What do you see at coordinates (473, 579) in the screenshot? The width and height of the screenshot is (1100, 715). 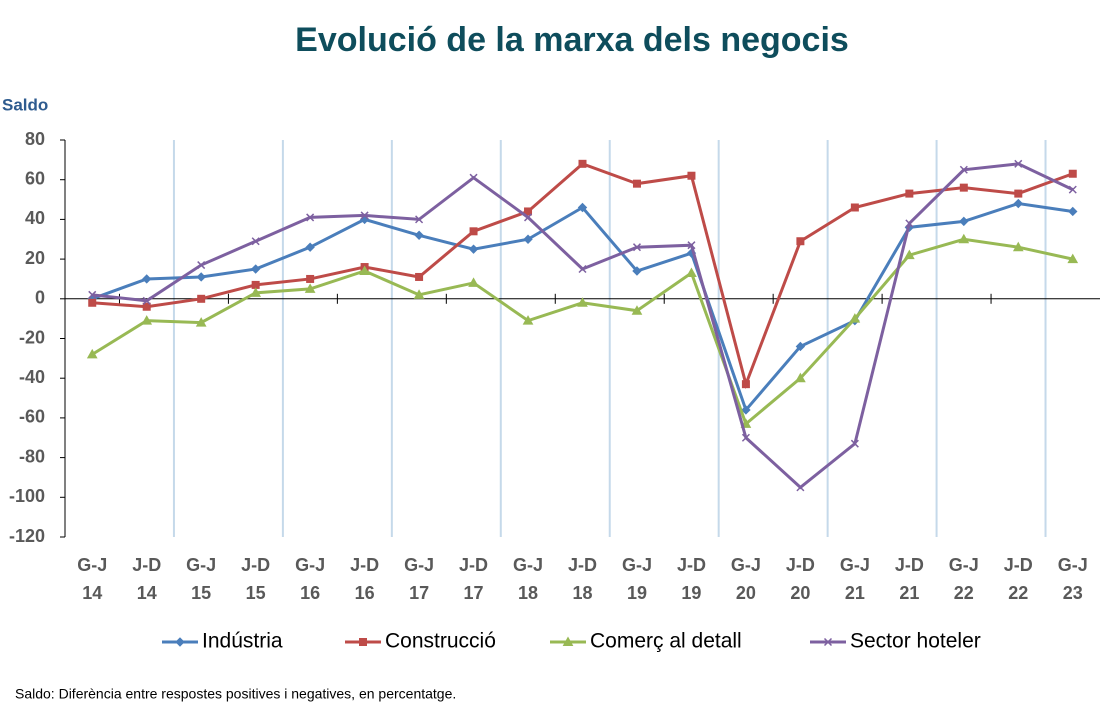 I see `x-tick-label: J-D 17` at bounding box center [473, 579].